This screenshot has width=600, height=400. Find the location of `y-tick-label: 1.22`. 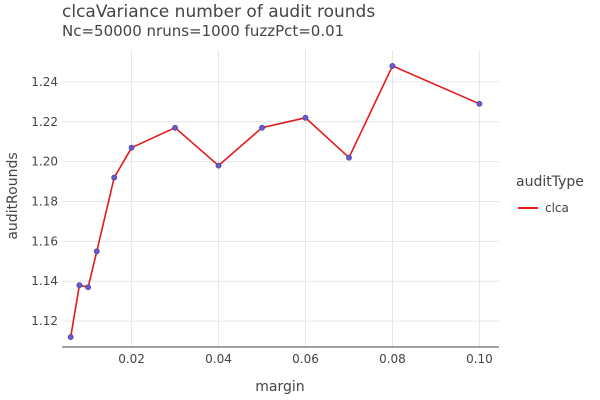

y-tick-label: 1.22 is located at coordinates (44, 122).